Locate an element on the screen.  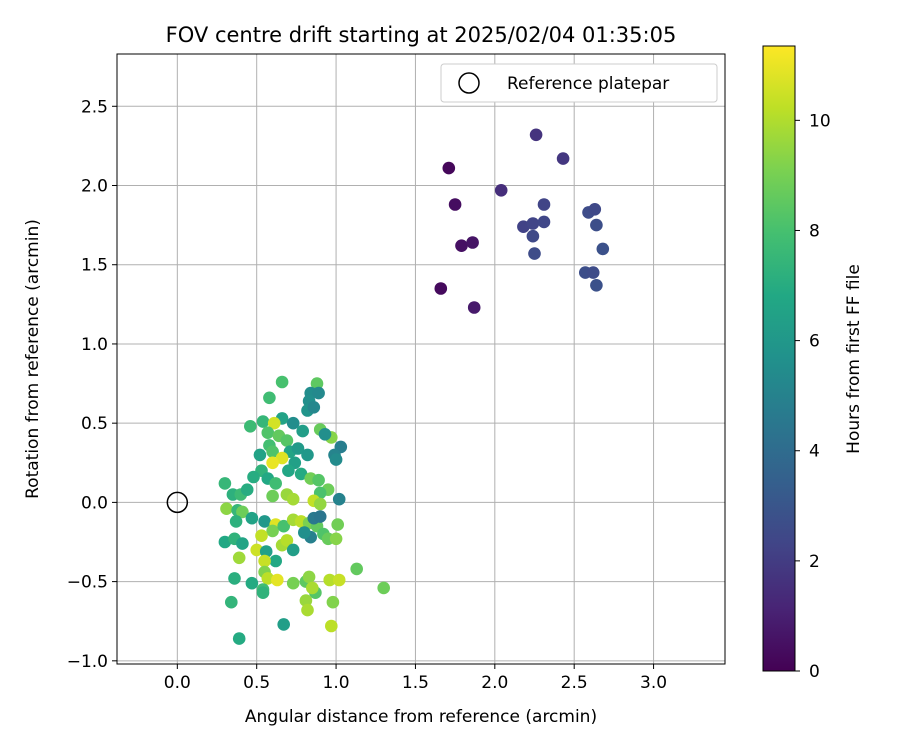
colorbar-ticks: 0 2 4 6 8 10 is located at coordinates (813, 396).